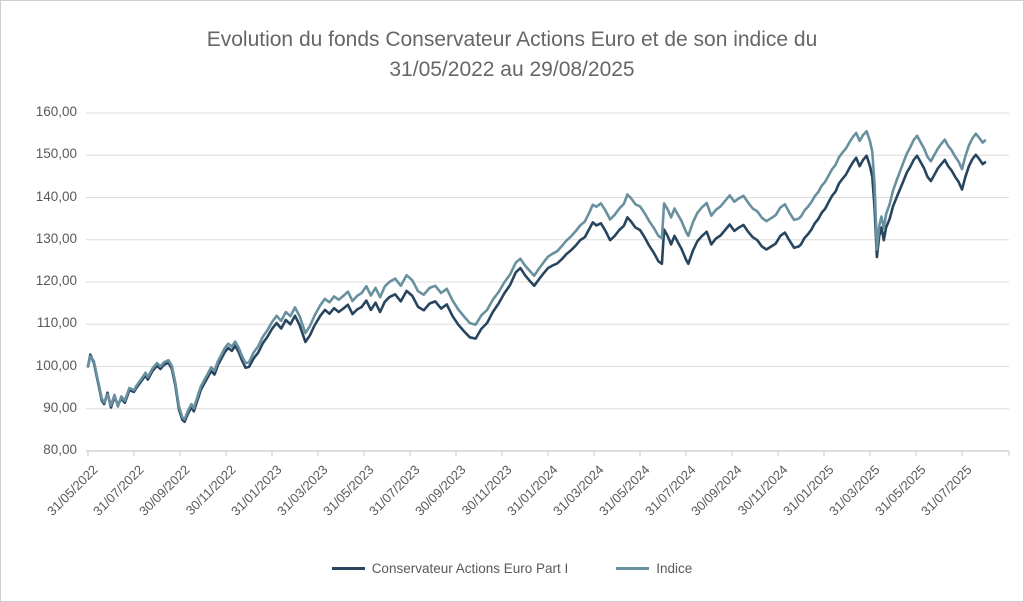 This screenshot has width=1024, height=602. What do you see at coordinates (60, 407) in the screenshot?
I see `y-tick-label: 90,00` at bounding box center [60, 407].